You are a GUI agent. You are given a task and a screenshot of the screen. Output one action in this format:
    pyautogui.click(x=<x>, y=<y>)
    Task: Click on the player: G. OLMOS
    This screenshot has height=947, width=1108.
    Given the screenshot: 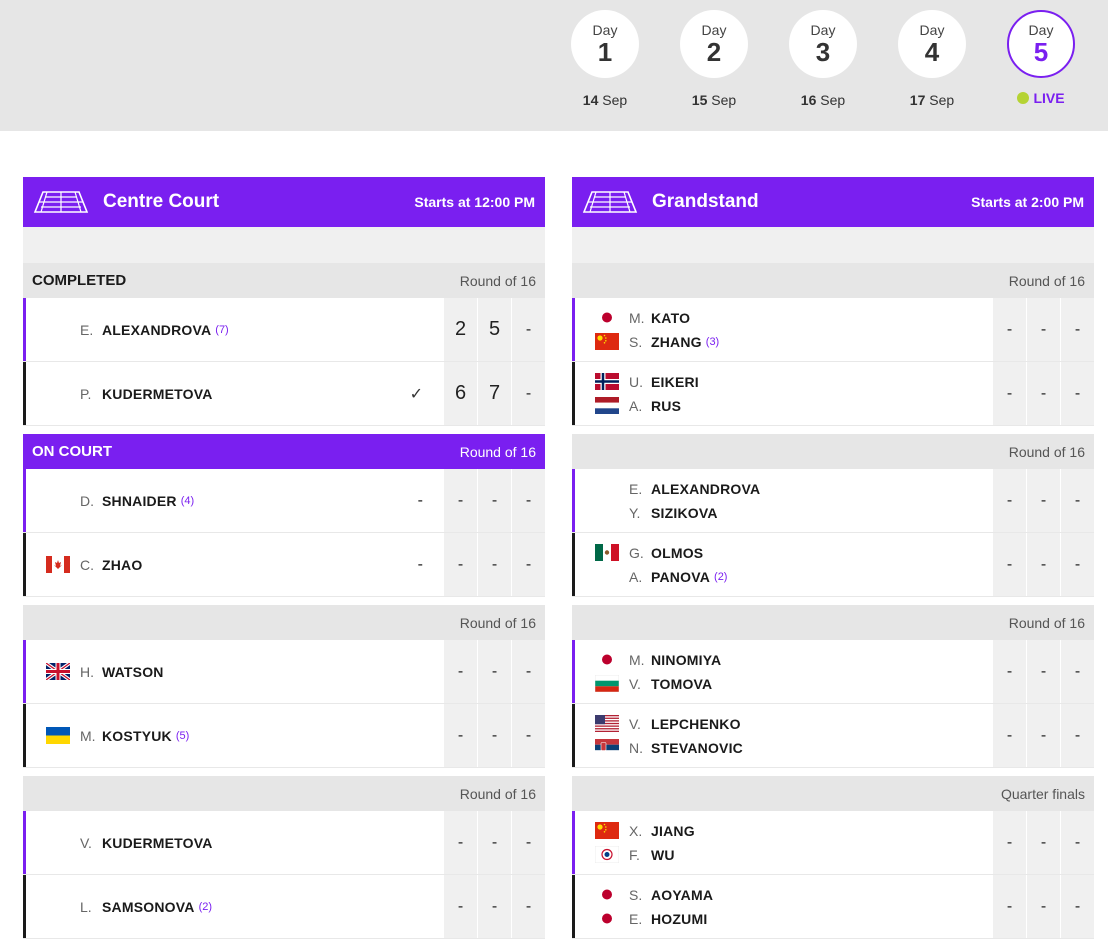 What is the action you would take?
    pyautogui.click(x=783, y=553)
    